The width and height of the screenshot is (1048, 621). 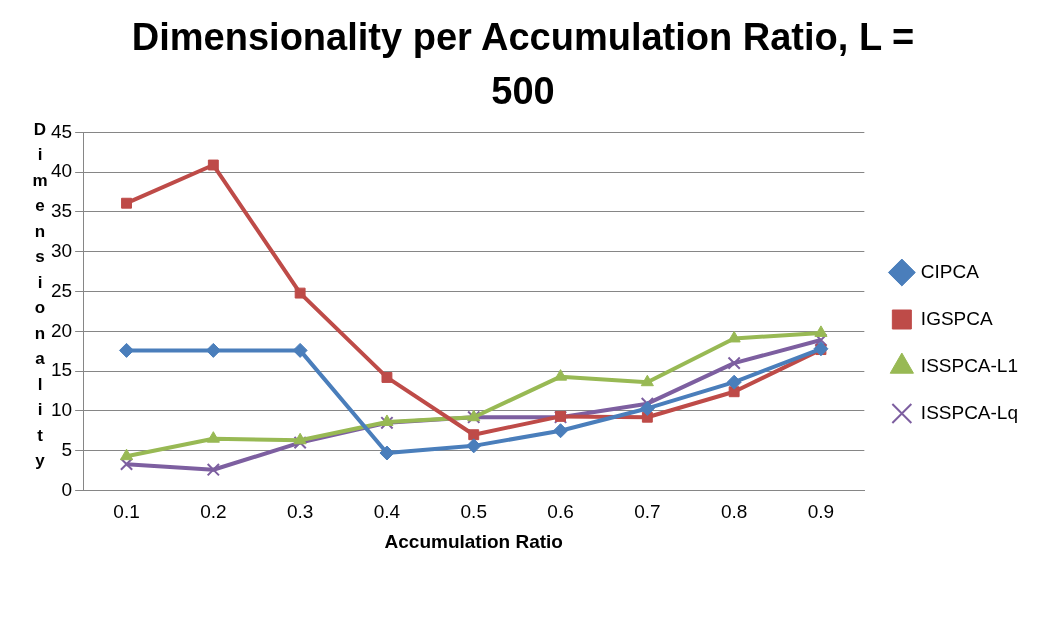 What do you see at coordinates (647, 512) in the screenshot?
I see `x-tick-label: 0.7` at bounding box center [647, 512].